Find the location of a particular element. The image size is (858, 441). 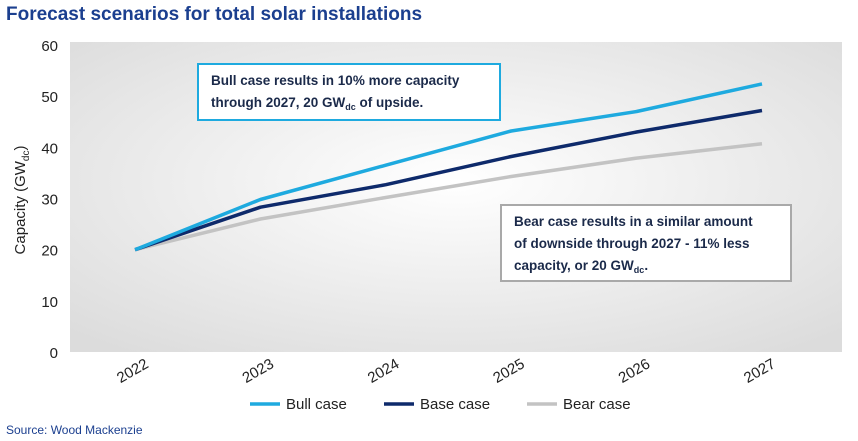

y-tick-label: 20 is located at coordinates (49, 251).